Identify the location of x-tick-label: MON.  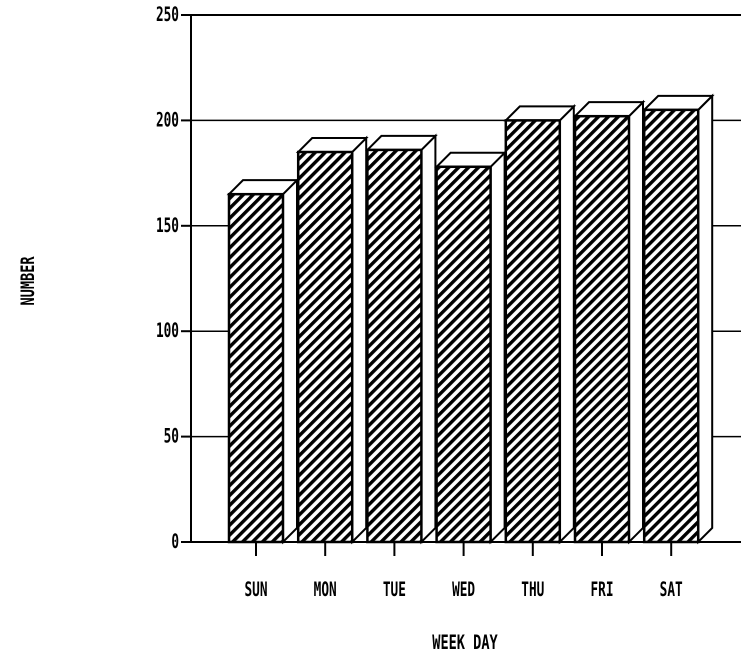
(325, 589).